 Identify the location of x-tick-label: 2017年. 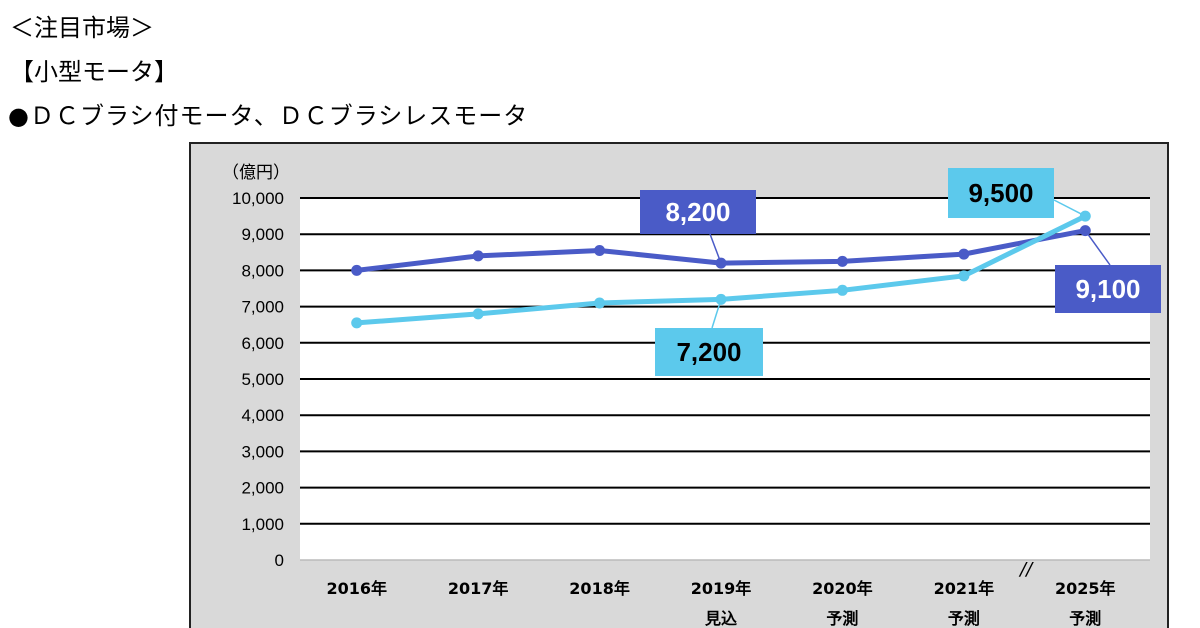
(478, 588).